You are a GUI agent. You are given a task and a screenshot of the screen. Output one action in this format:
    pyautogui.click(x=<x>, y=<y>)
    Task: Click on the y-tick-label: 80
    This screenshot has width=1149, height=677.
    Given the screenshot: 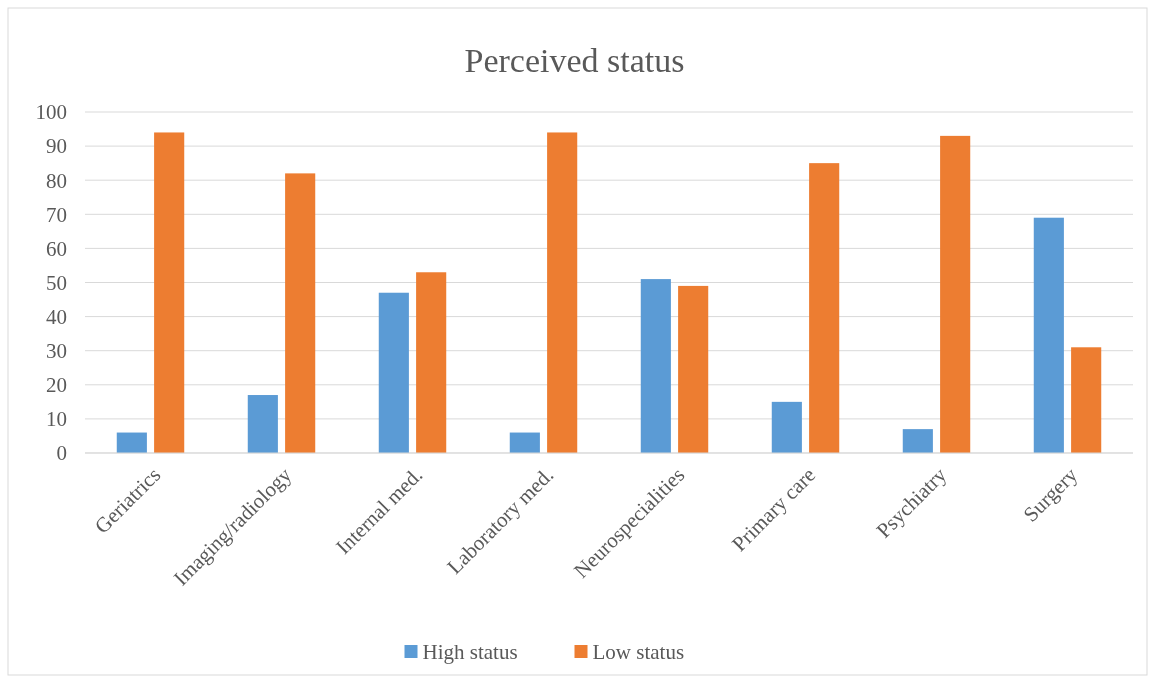 What is the action you would take?
    pyautogui.click(x=56, y=180)
    